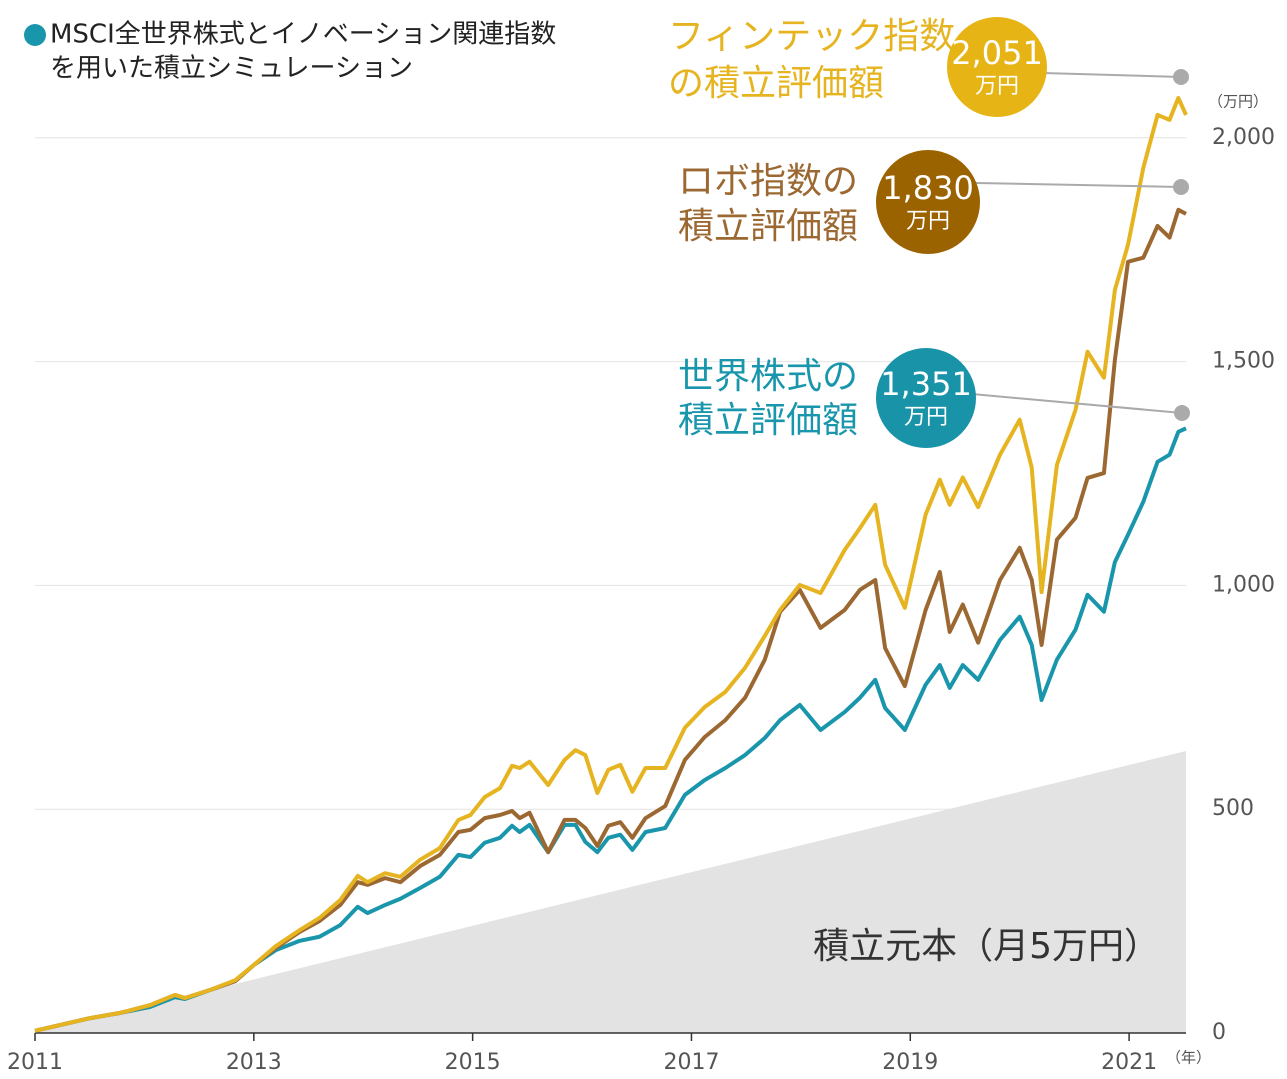  I want to click on y-unit: （万円）, so click(1238, 102).